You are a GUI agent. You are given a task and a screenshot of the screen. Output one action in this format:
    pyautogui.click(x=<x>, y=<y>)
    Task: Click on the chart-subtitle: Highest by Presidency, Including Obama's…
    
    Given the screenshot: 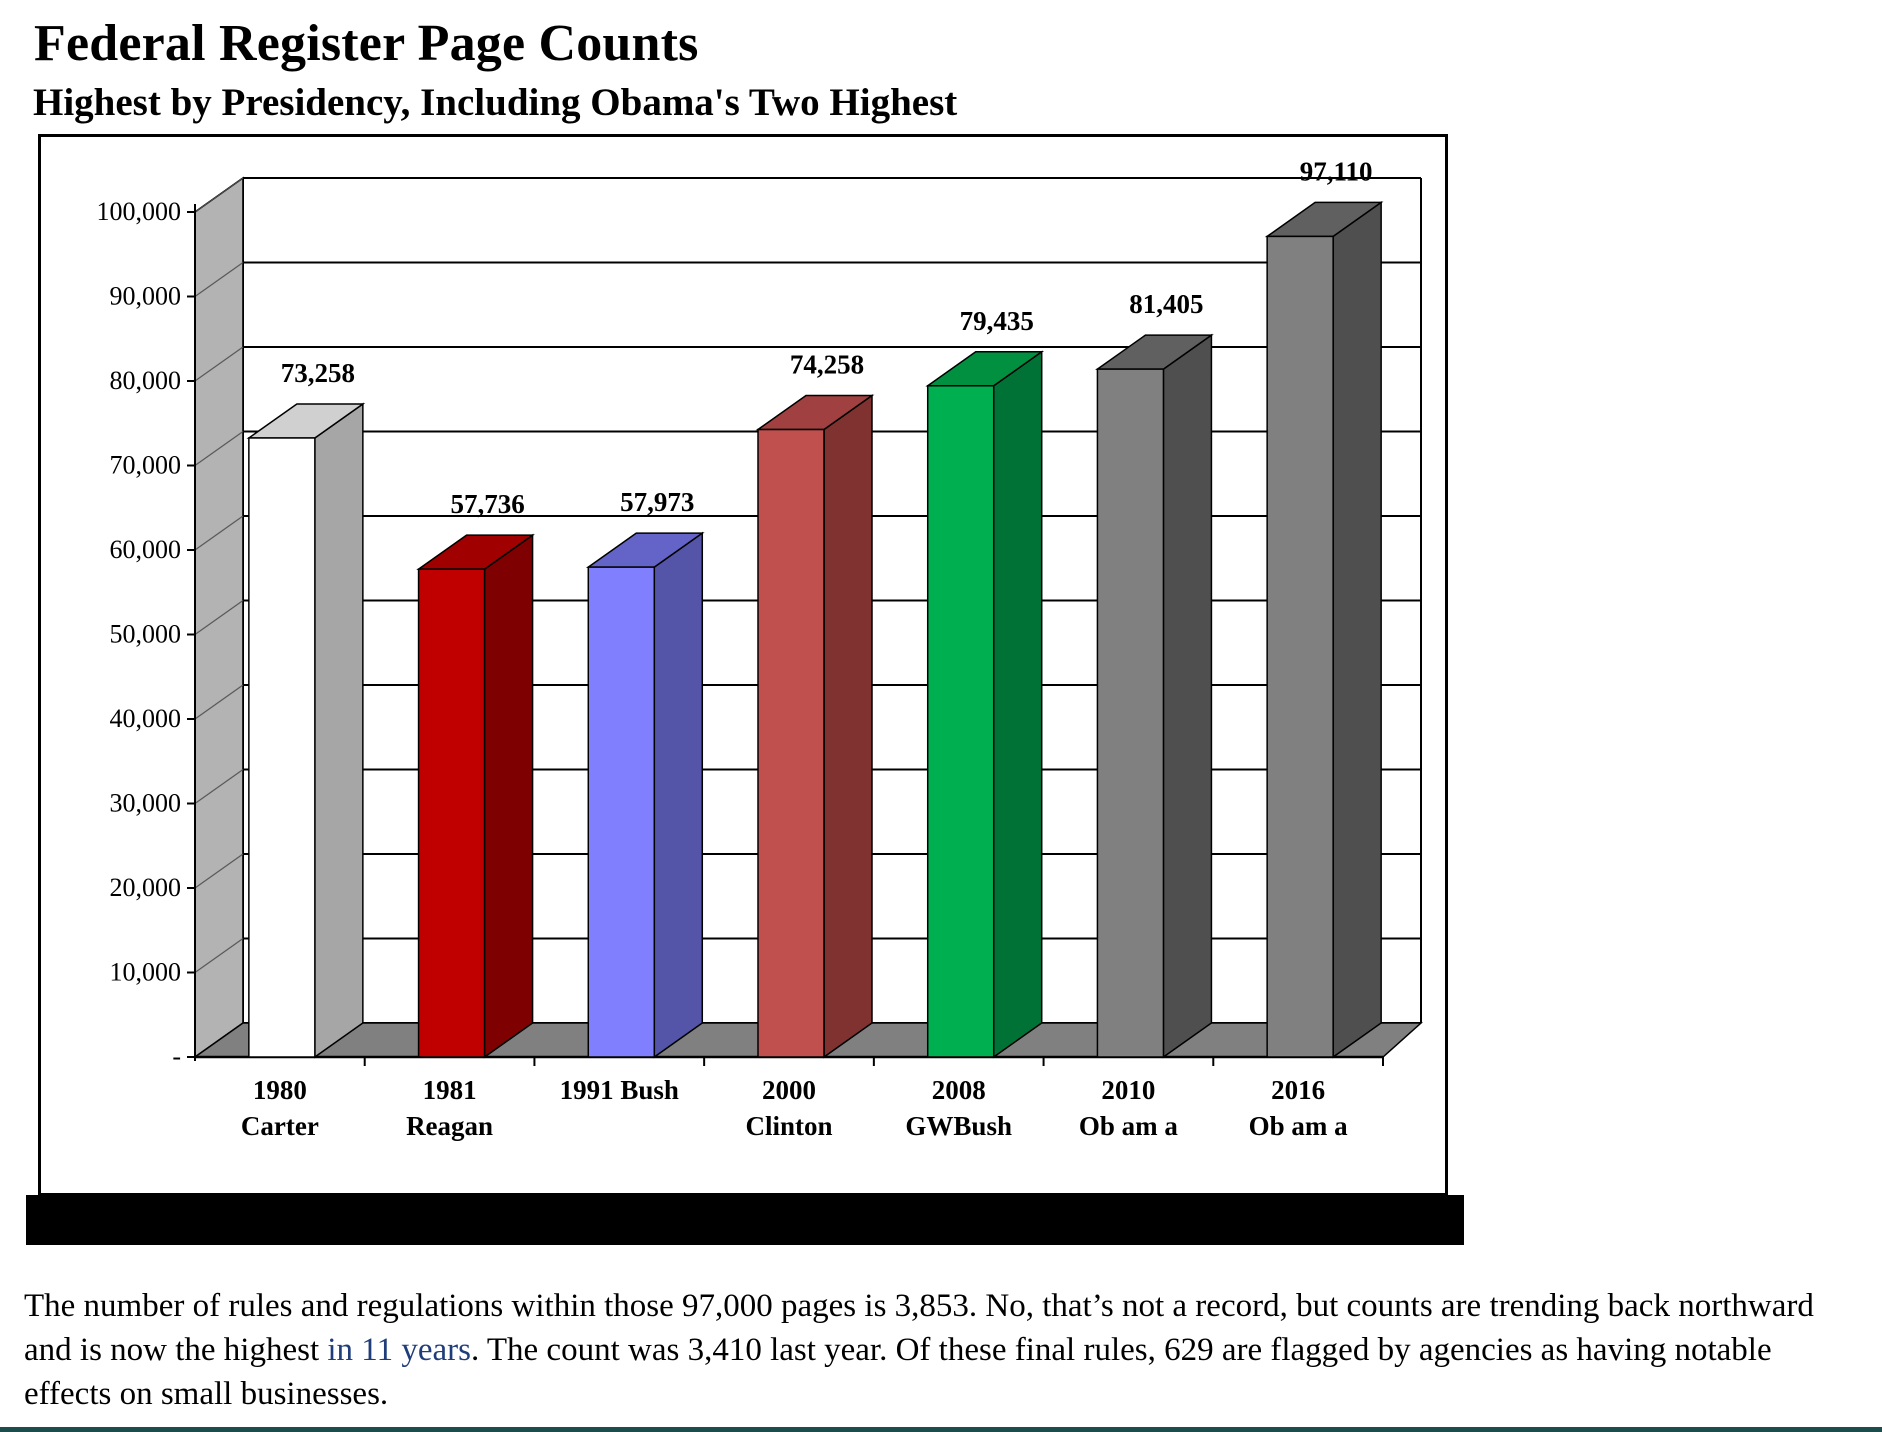 What is the action you would take?
    pyautogui.click(x=495, y=102)
    